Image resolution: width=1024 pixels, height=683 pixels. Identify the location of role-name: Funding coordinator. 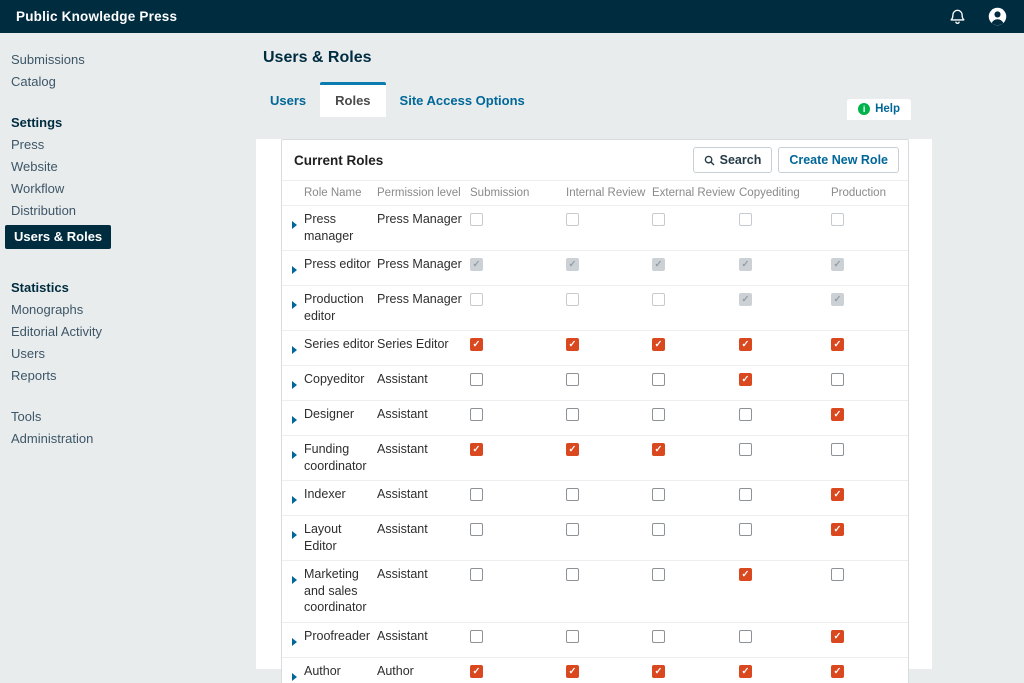
(335, 457).